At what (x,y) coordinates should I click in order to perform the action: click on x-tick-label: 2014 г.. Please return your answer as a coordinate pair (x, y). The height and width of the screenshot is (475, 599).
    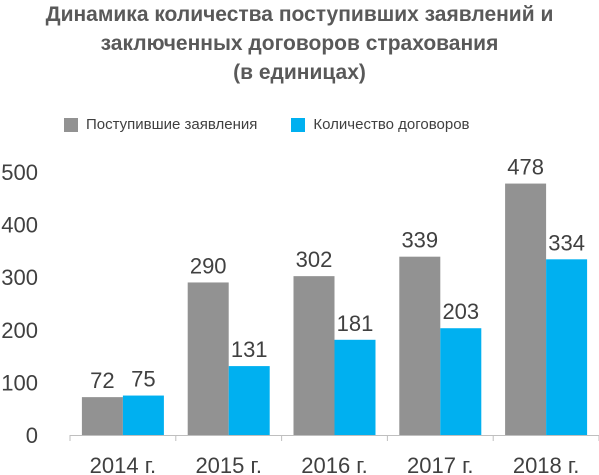
    Looking at the image, I should click on (123, 464).